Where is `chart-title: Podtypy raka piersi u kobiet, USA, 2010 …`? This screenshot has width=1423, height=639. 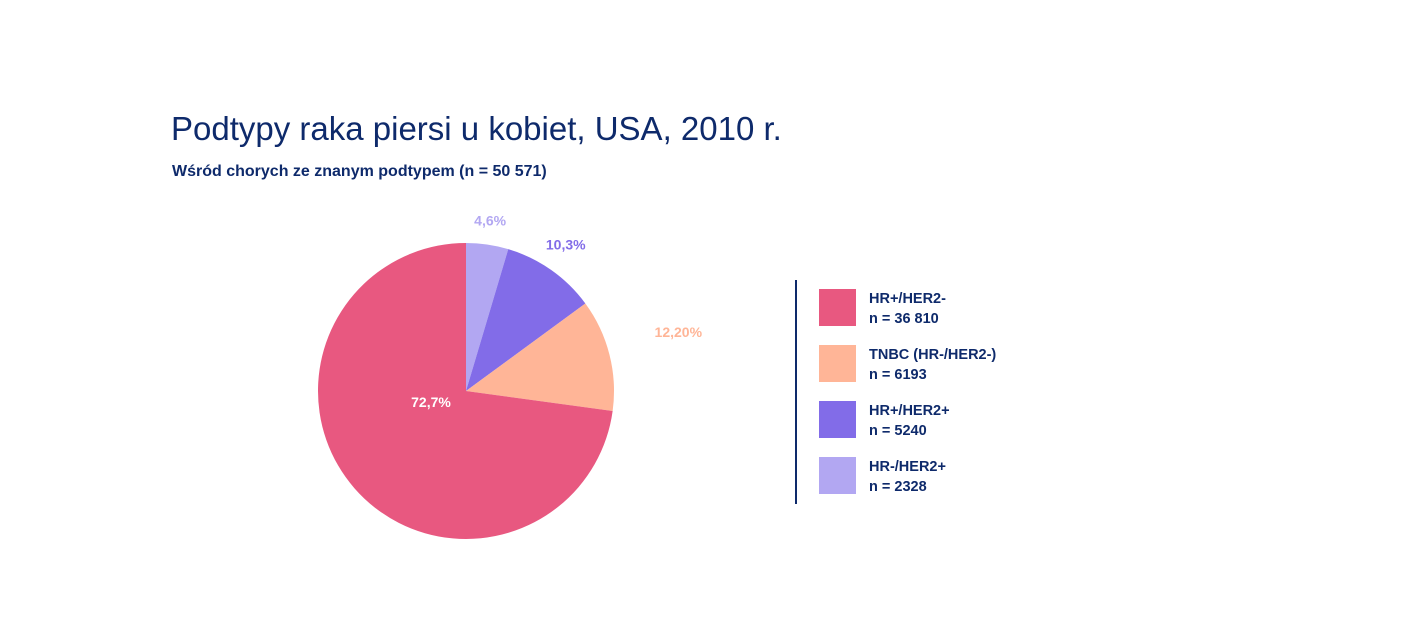
chart-title: Podtypy raka piersi u kobiet, USA, 2010 … is located at coordinates (476, 128).